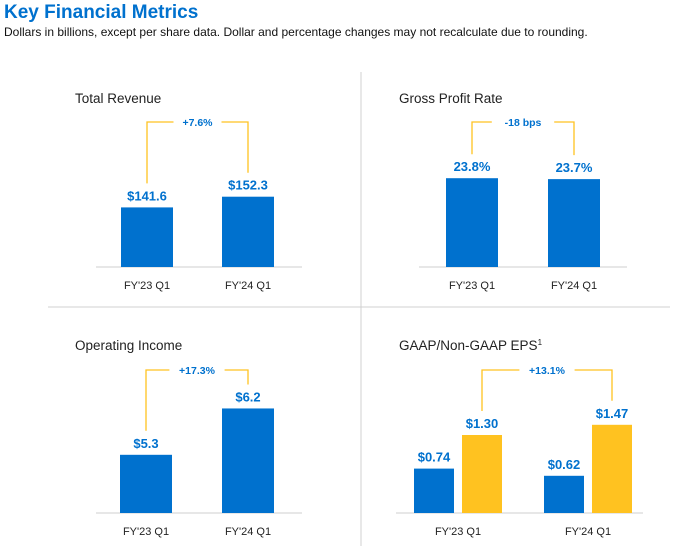  I want to click on bar-data-label: $6.2, so click(247, 396).